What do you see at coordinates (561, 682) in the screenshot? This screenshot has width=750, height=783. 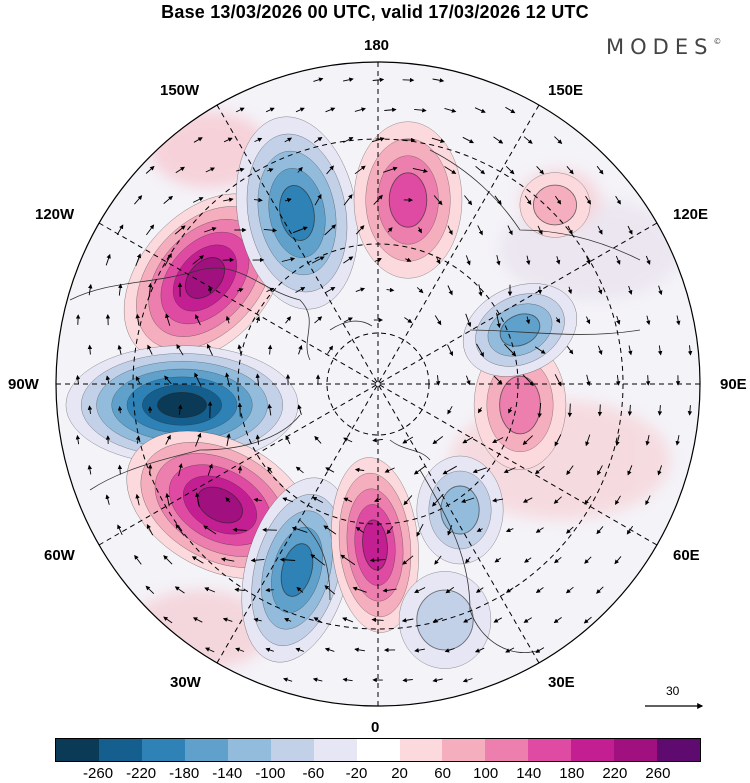 I see `lon-label-30e: 30E` at bounding box center [561, 682].